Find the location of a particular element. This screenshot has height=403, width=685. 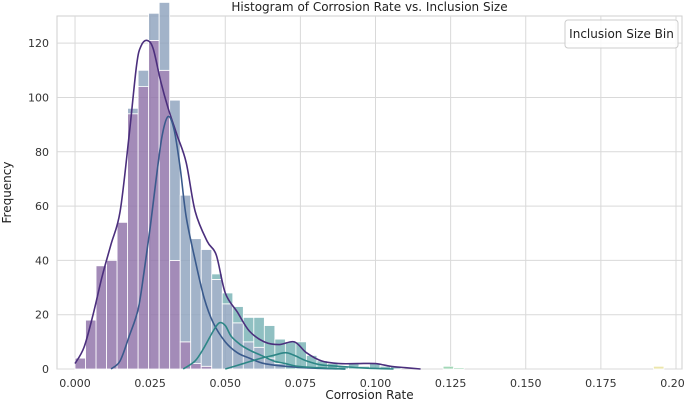

y-tick-labels: 0 20 40 60 80 100 120 is located at coordinates (38, 206).